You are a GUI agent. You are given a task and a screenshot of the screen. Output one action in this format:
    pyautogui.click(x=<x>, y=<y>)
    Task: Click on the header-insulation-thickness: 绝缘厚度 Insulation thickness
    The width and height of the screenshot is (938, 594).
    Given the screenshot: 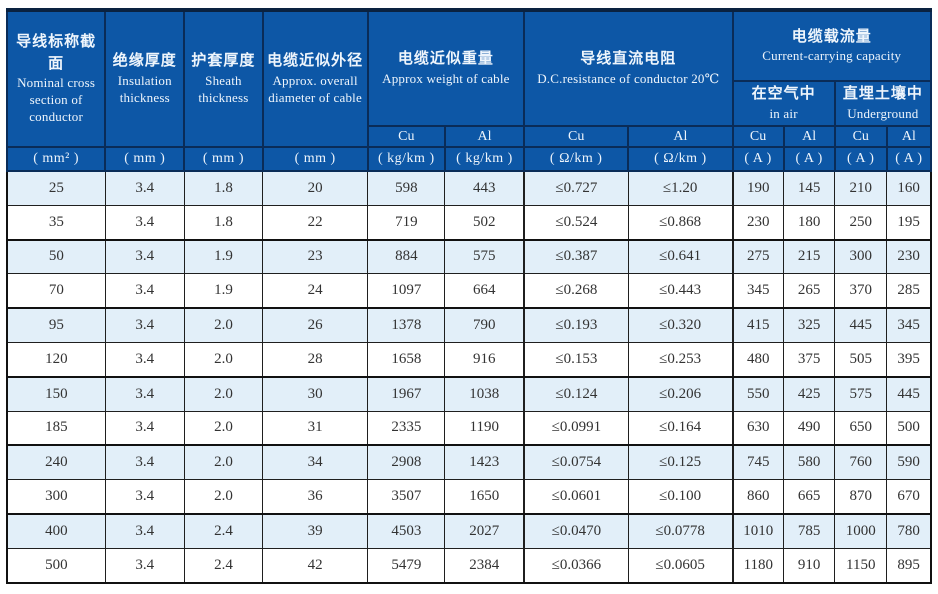 What is the action you would take?
    pyautogui.click(x=145, y=78)
    